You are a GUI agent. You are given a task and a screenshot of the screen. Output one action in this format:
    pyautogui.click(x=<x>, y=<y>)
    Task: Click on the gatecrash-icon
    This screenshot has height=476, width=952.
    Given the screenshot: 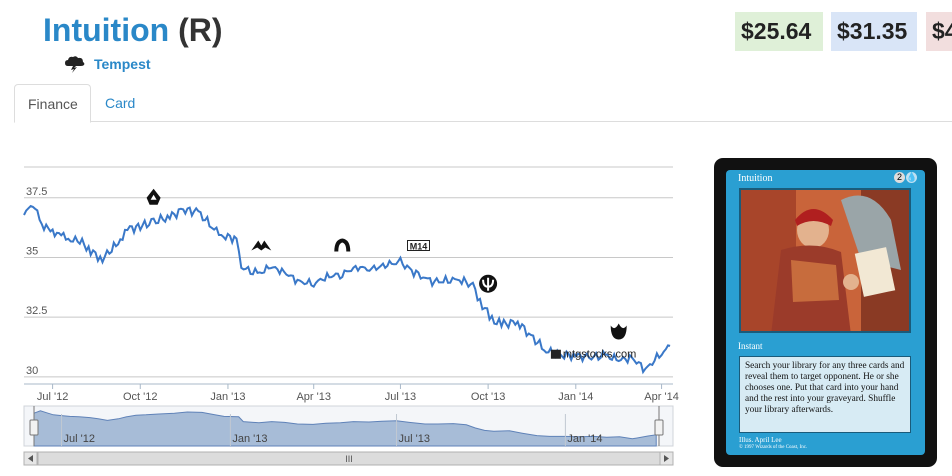 What is the action you would take?
    pyautogui.click(x=261, y=245)
    